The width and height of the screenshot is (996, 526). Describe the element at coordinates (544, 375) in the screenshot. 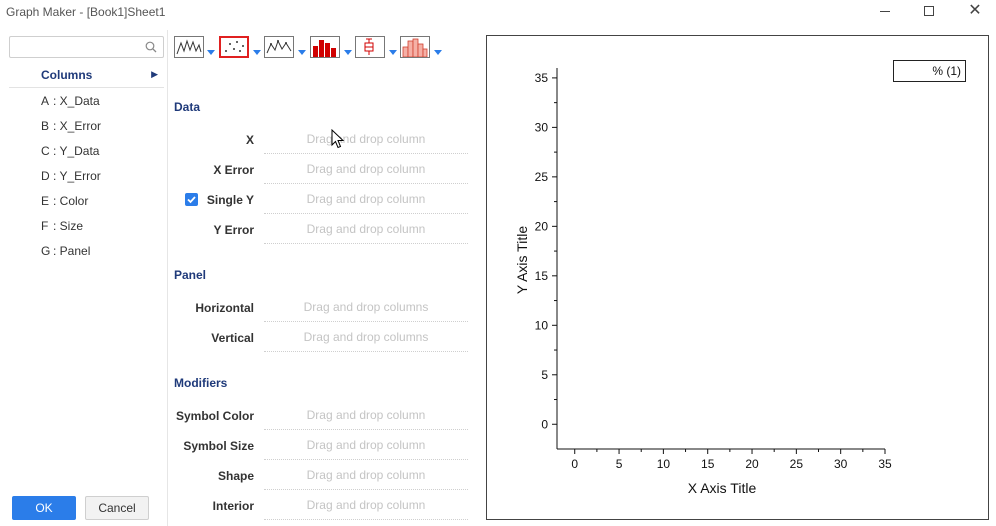

I see `y-tick-label-1: 5` at that location.